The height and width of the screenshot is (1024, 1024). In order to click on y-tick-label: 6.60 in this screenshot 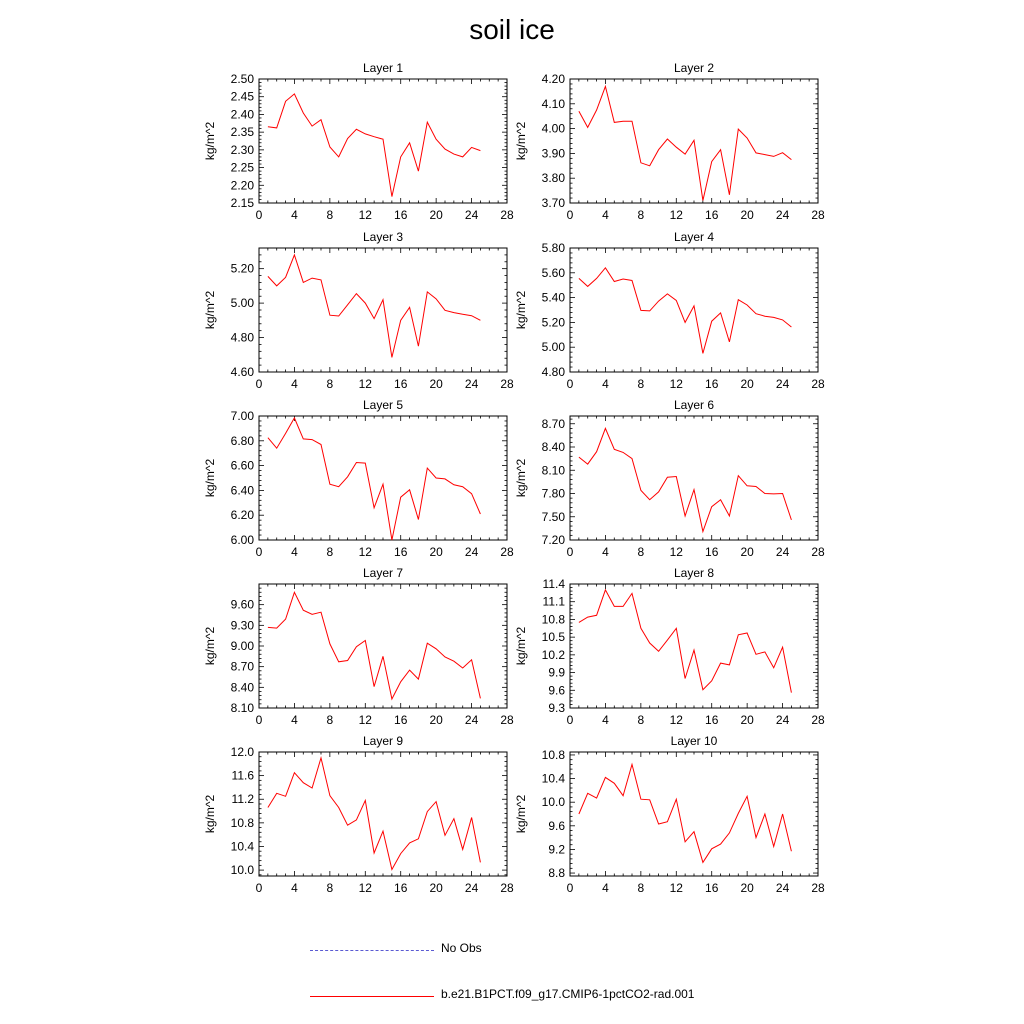, I will do `click(243, 466)`.